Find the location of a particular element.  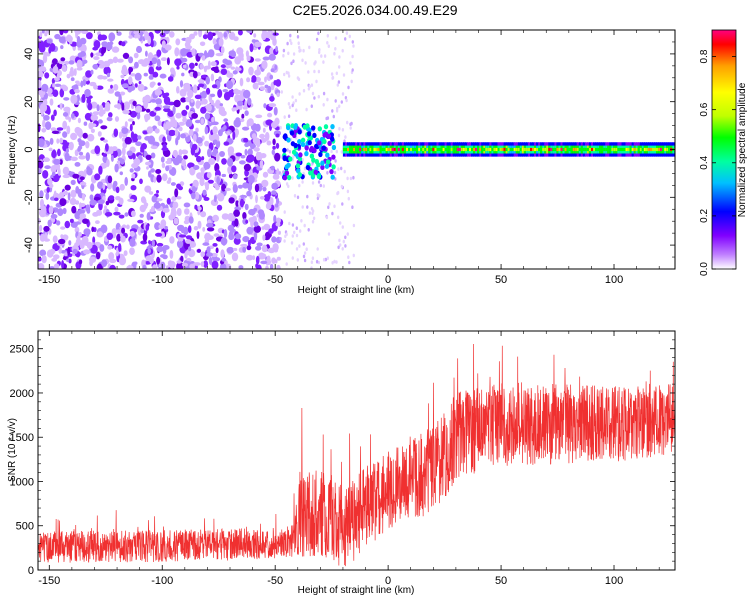

colorbar-tick-label: 0.4 is located at coordinates (704, 162).